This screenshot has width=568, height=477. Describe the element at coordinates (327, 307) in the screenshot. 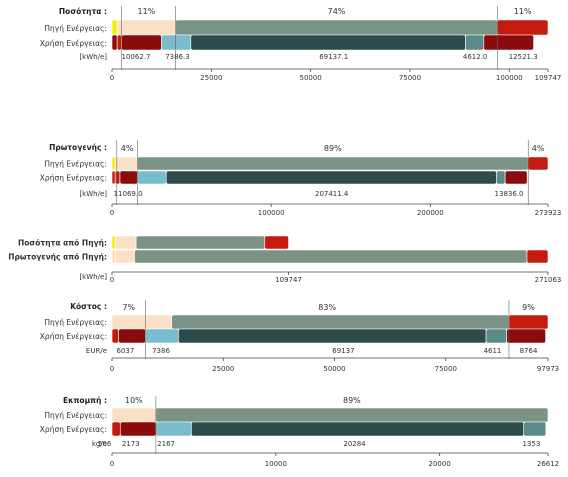

I see `panel-4-percent-1: 83%` at that location.